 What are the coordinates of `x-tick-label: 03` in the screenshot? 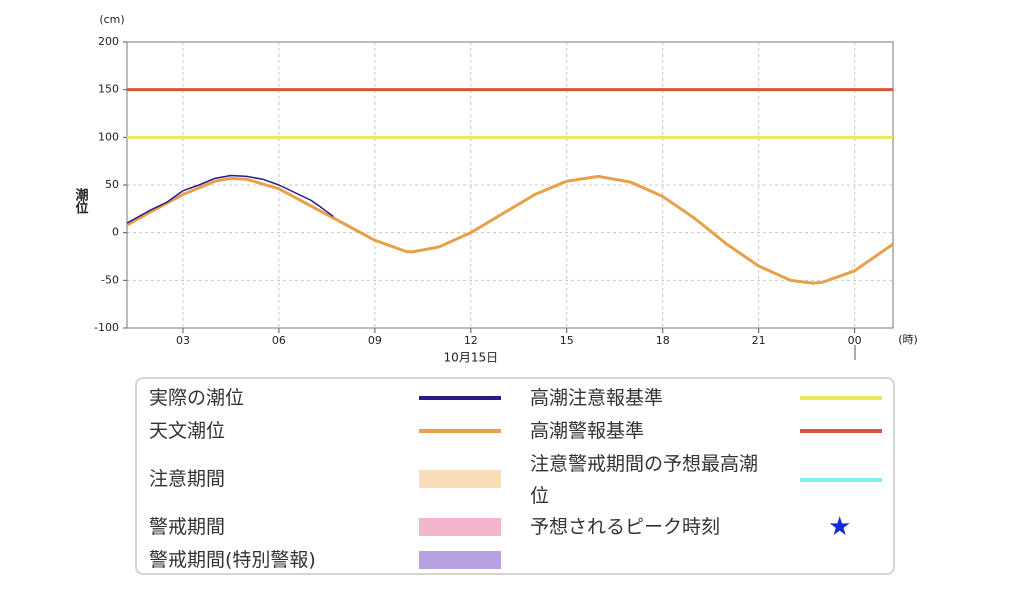 It's located at (183, 340).